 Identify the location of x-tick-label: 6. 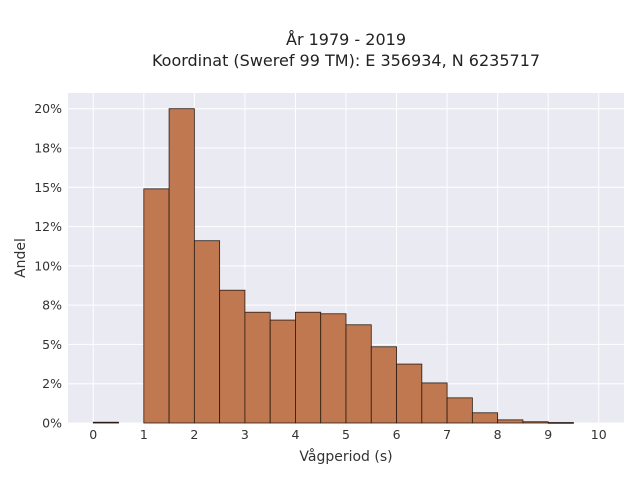
(397, 434).